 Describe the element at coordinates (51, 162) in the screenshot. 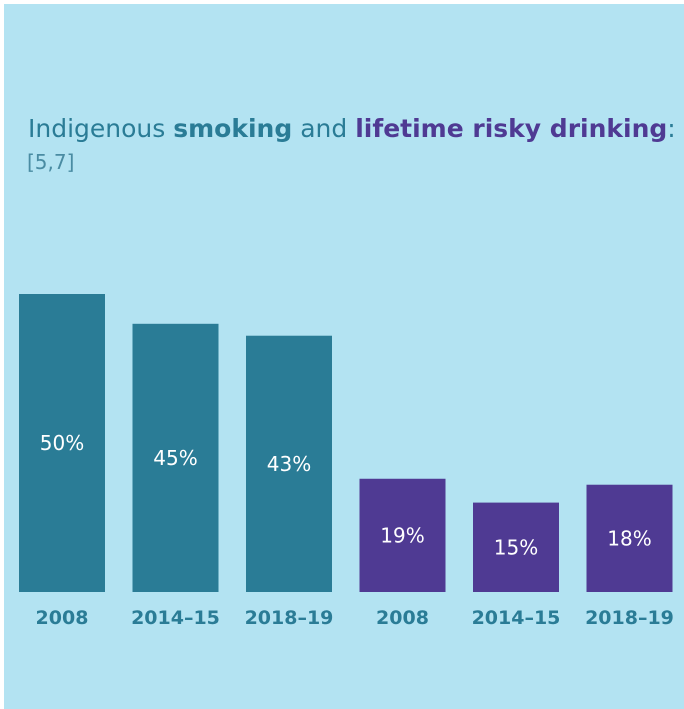

I see `chart-subtitle: [5,7]` at that location.